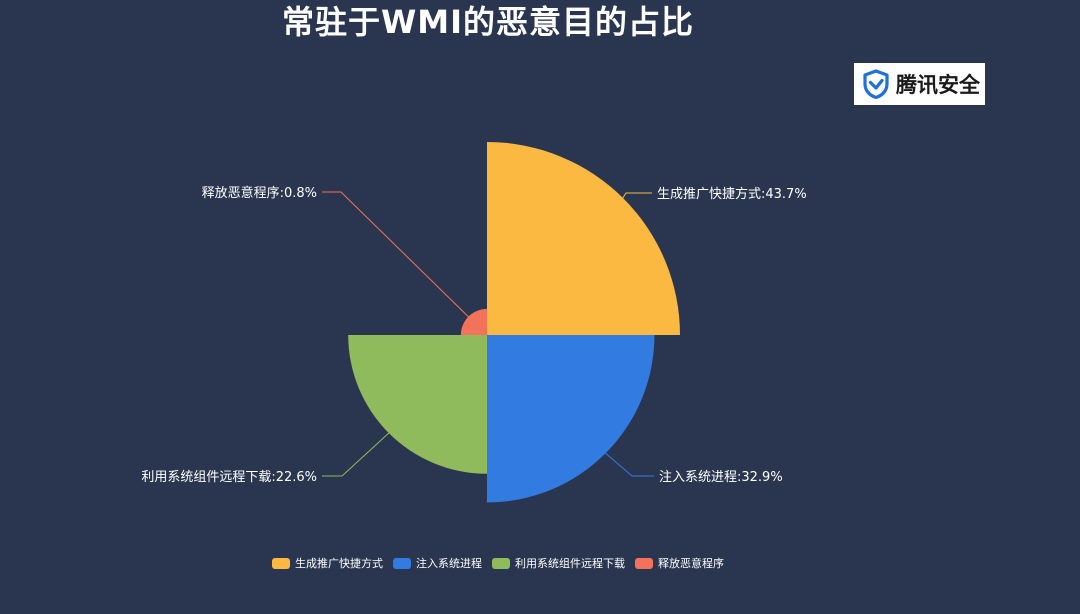  What do you see at coordinates (583, 238) in the screenshot?
I see `slice-shortcut` at bounding box center [583, 238].